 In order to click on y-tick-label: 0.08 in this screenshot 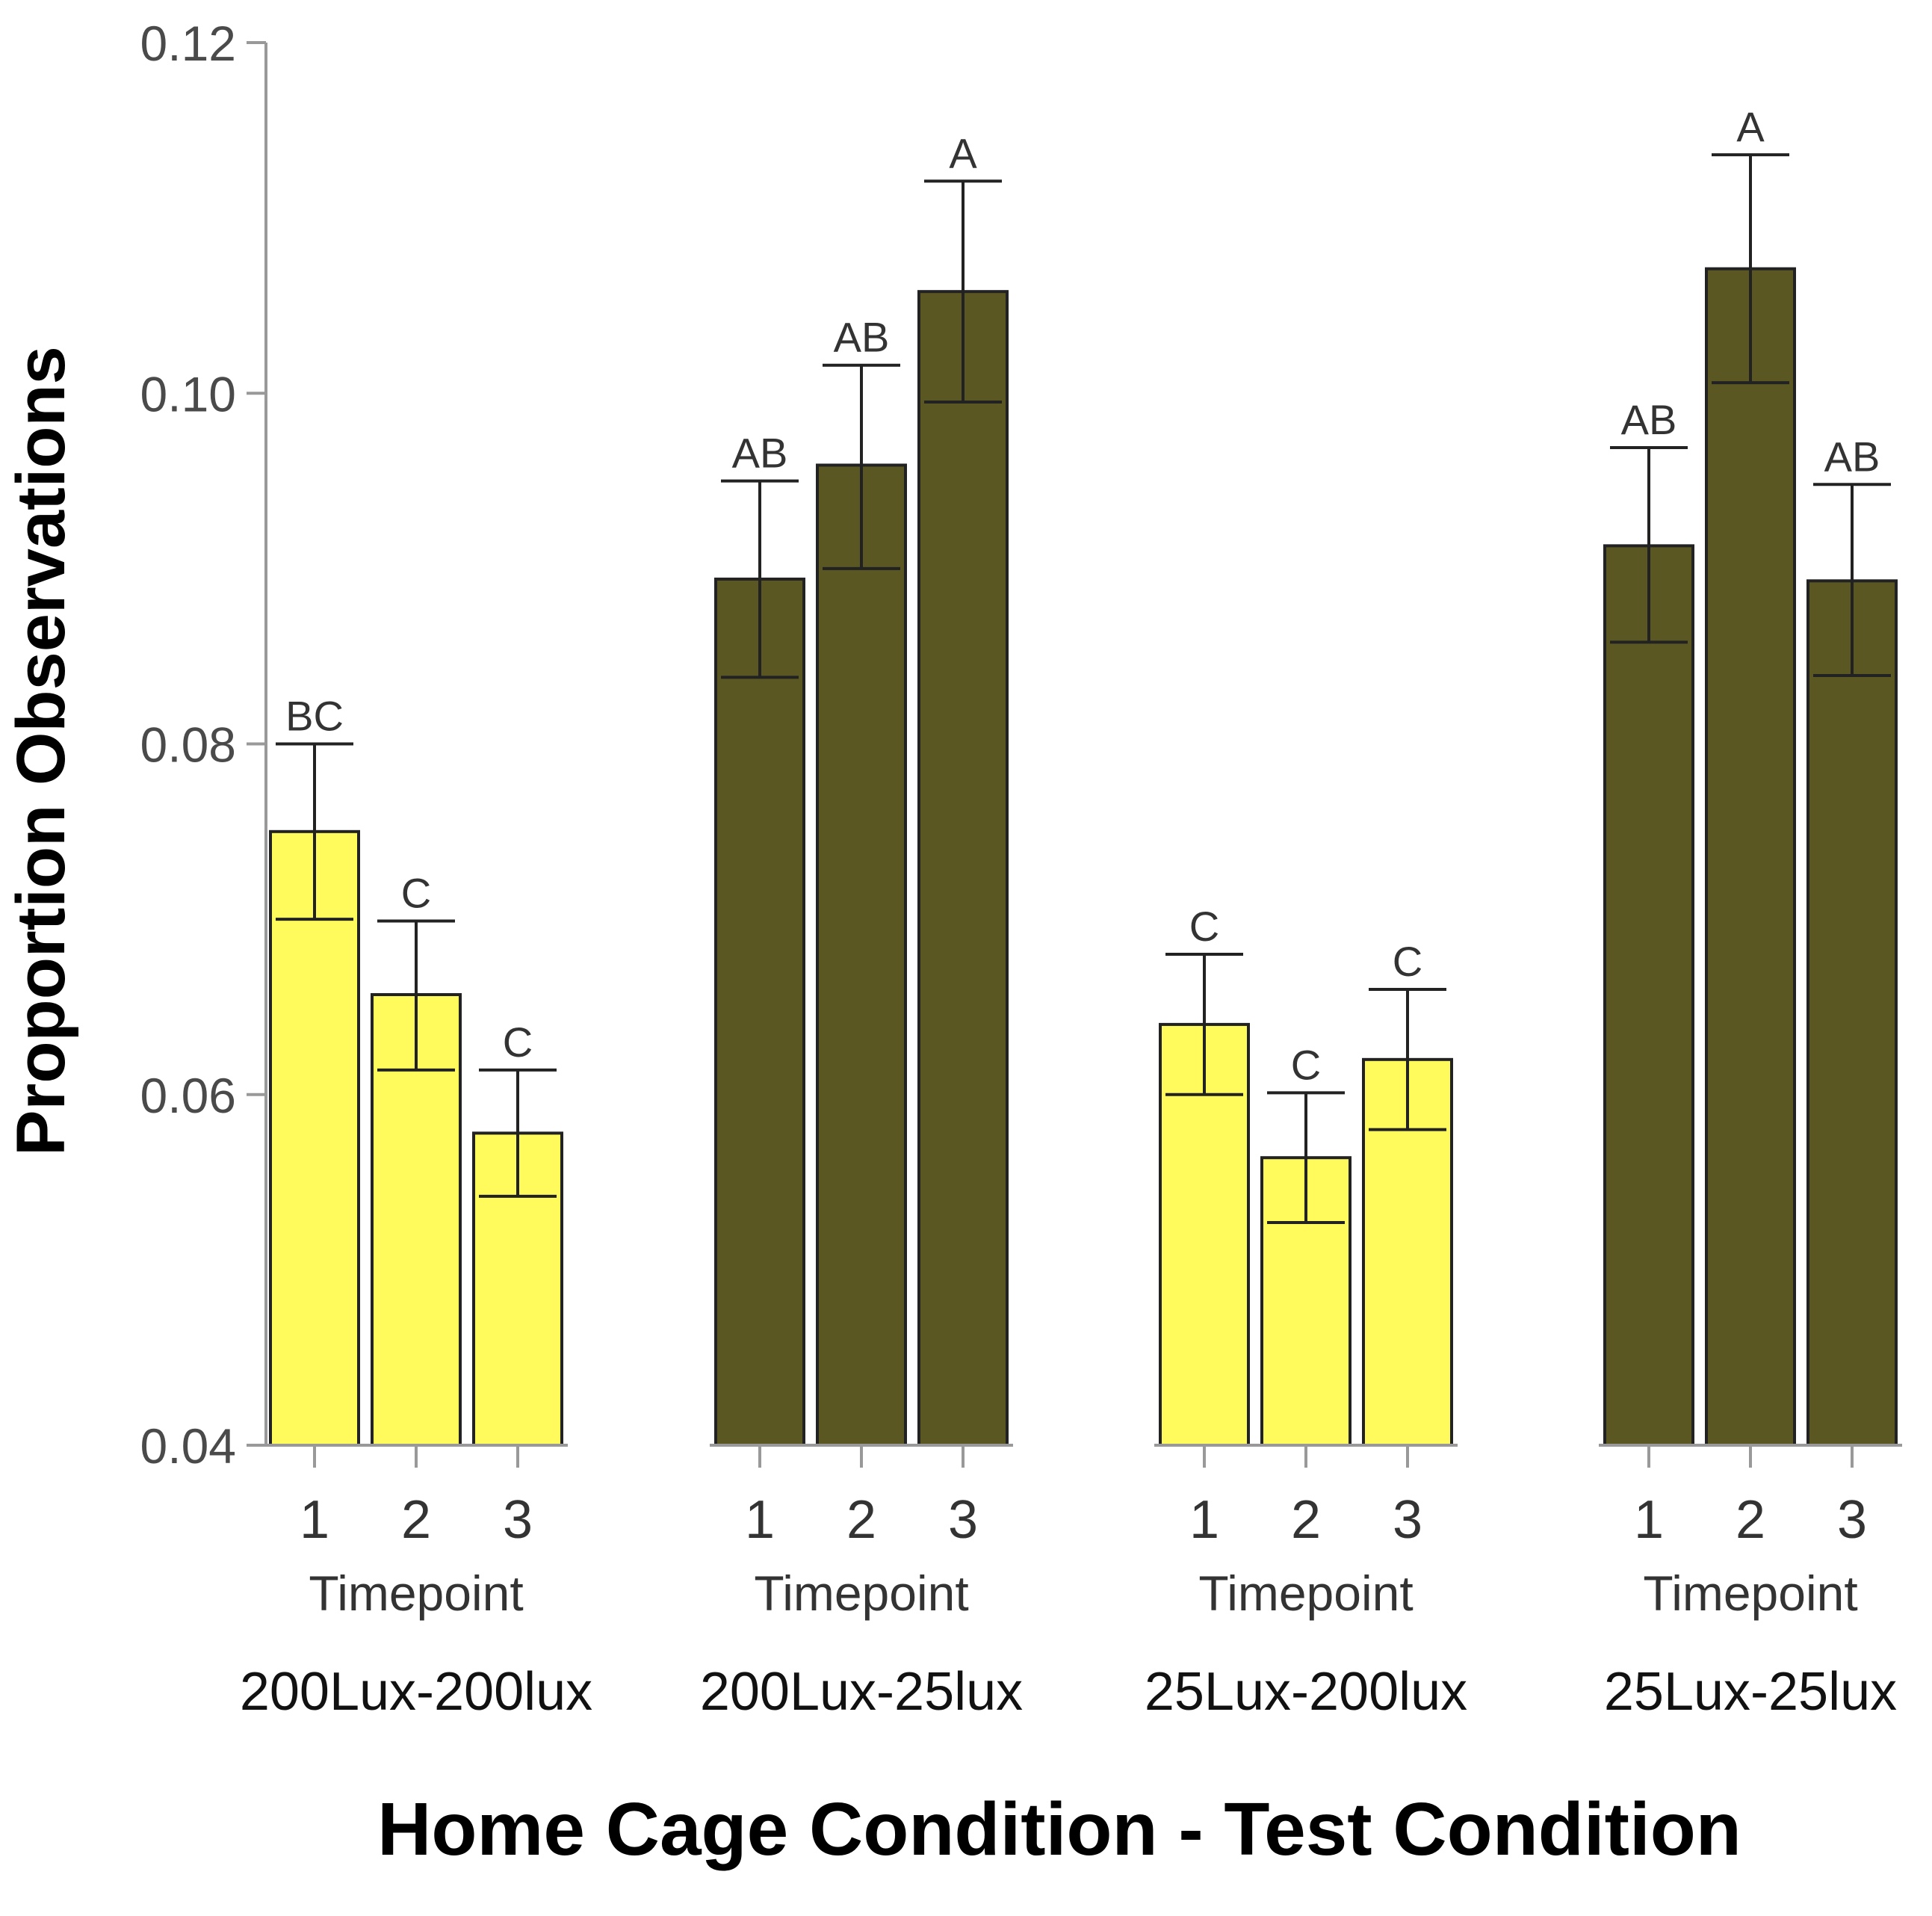, I will do `click(188, 745)`.